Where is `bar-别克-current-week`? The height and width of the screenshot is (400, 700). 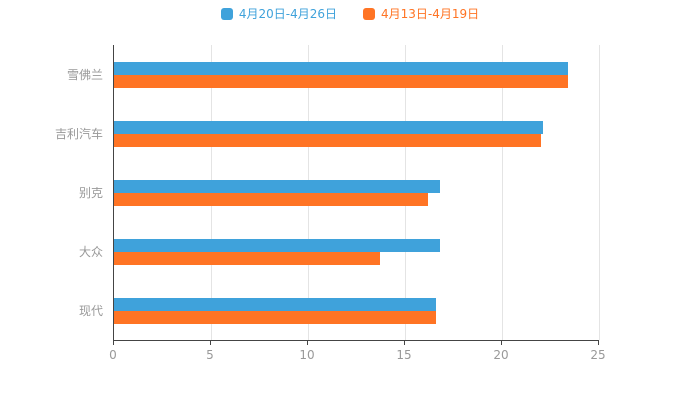
bar-别克-current-week is located at coordinates (277, 186).